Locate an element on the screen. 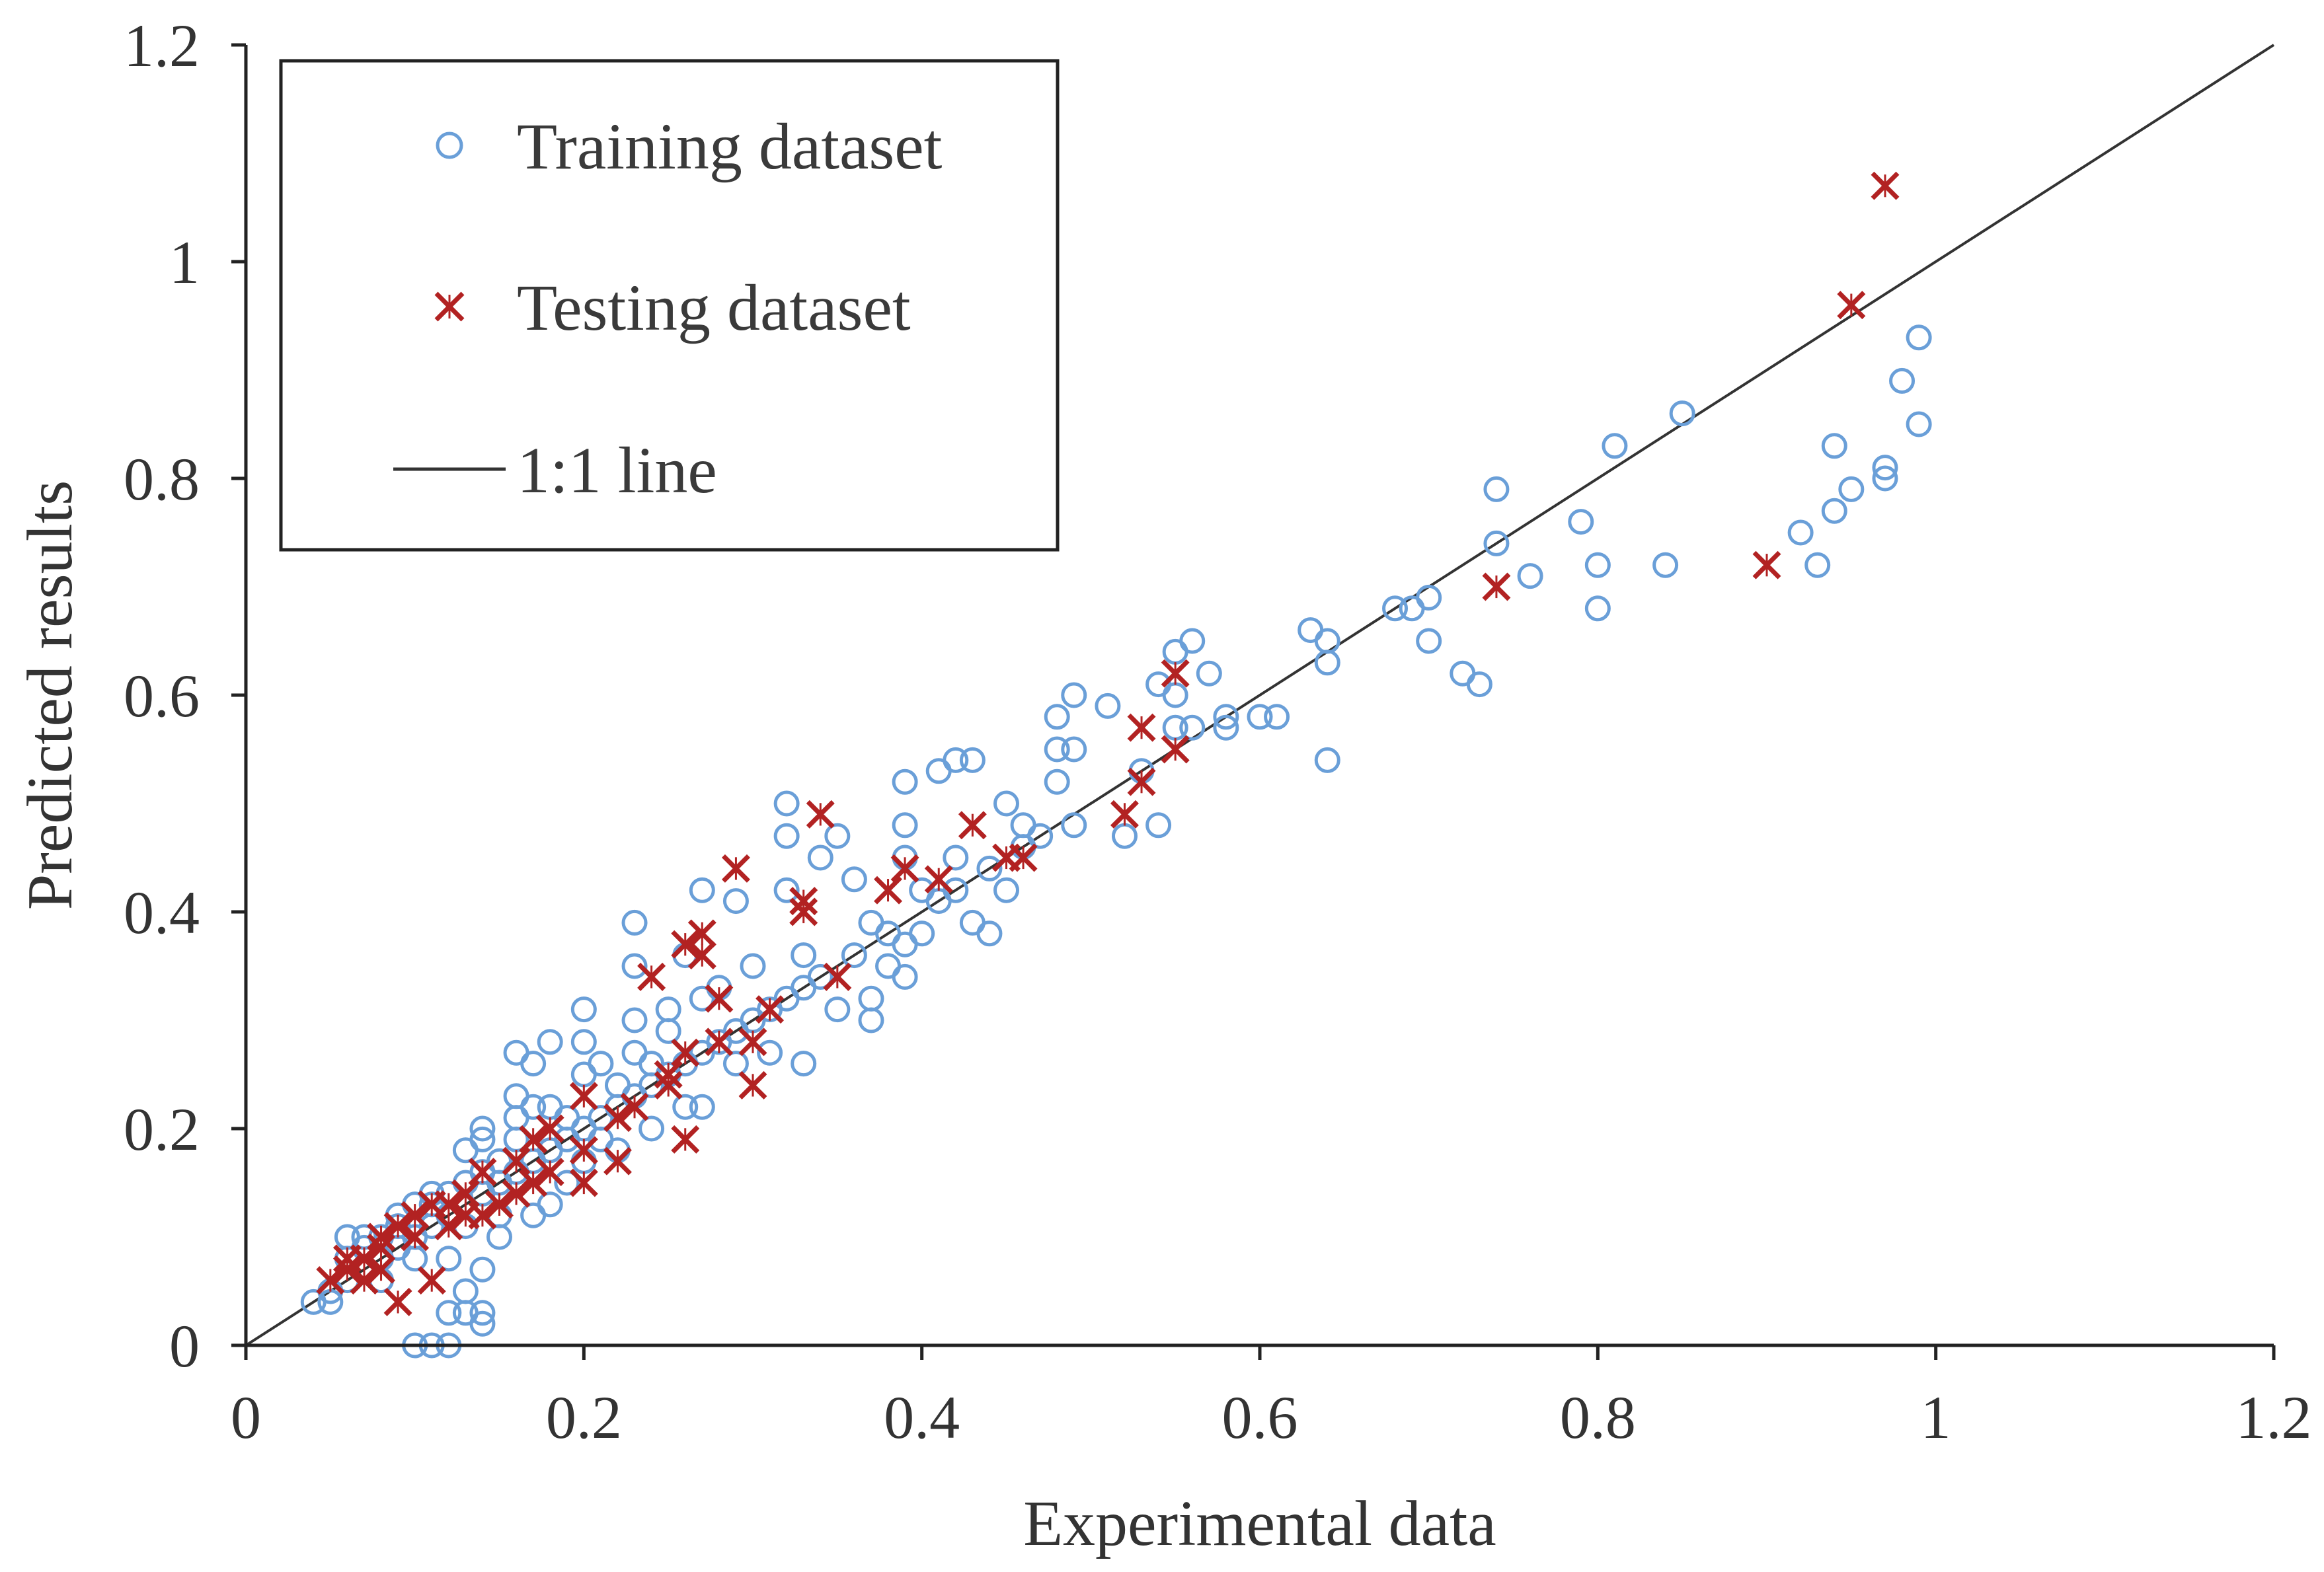  y-tick-label: 0.2 is located at coordinates (162, 1129).